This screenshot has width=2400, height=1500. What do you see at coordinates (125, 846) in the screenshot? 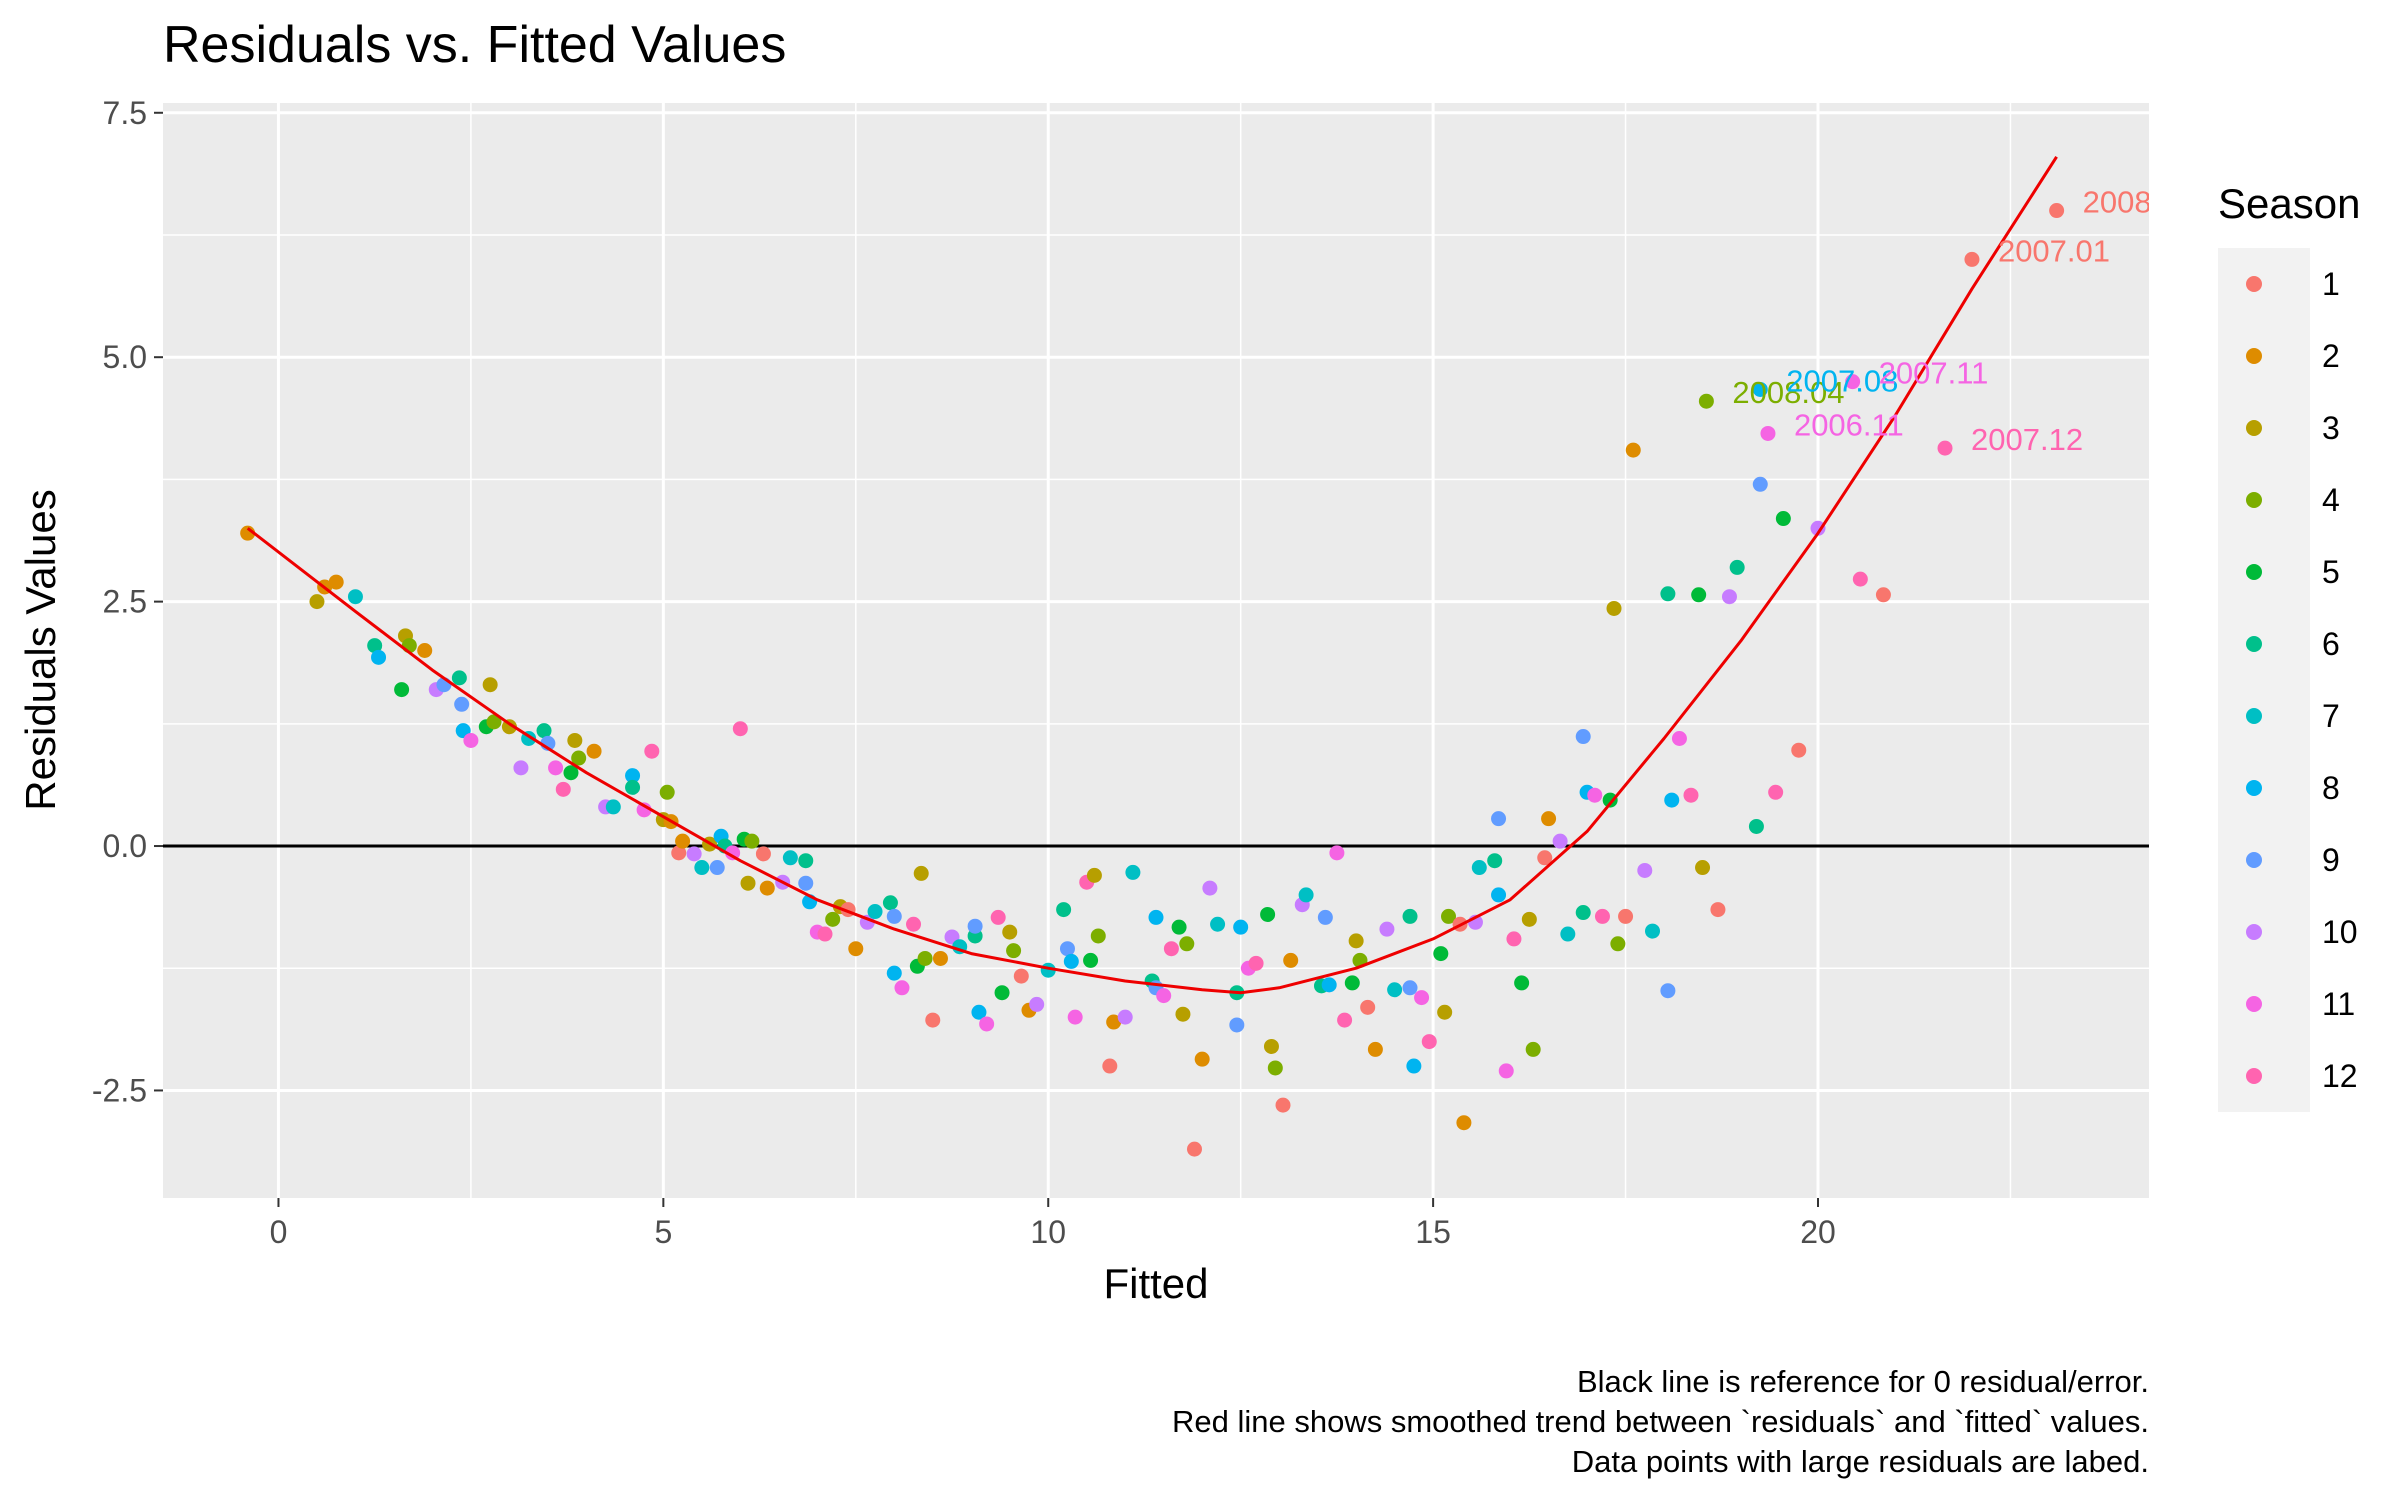
I see `y-tick-label: 0.0` at bounding box center [125, 846].